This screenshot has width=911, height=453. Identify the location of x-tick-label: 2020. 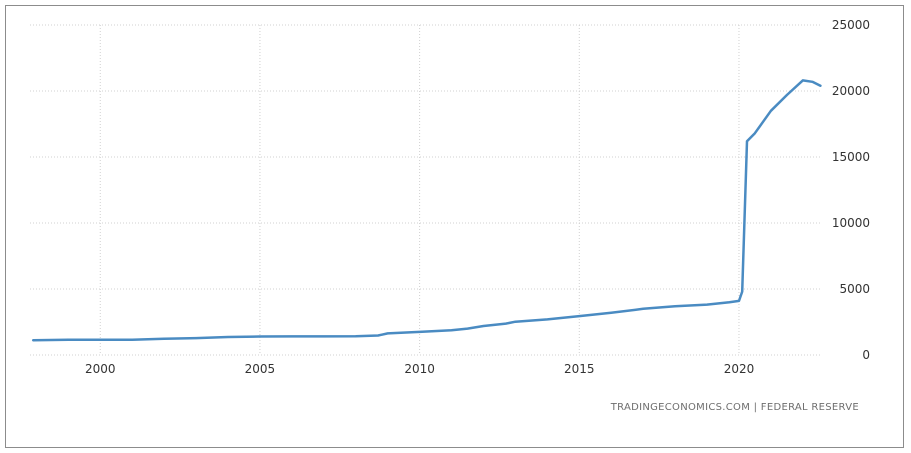
(739, 369).